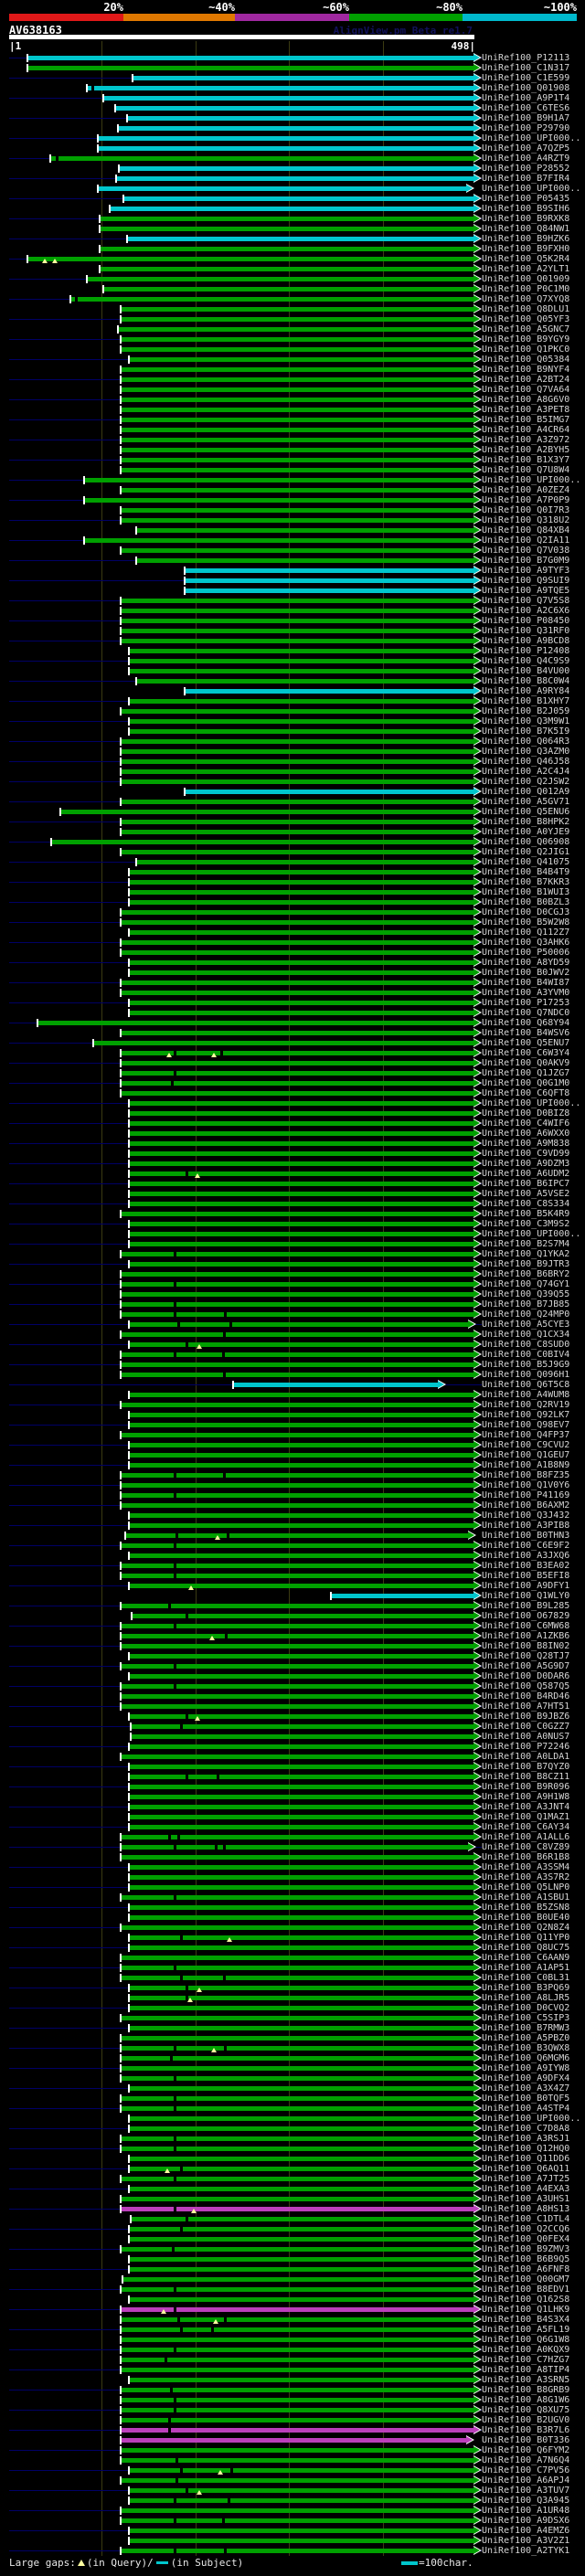 This screenshot has width=585, height=2576. I want to click on hit-label: UniRef100_Q11YP0, so click(526, 1938).